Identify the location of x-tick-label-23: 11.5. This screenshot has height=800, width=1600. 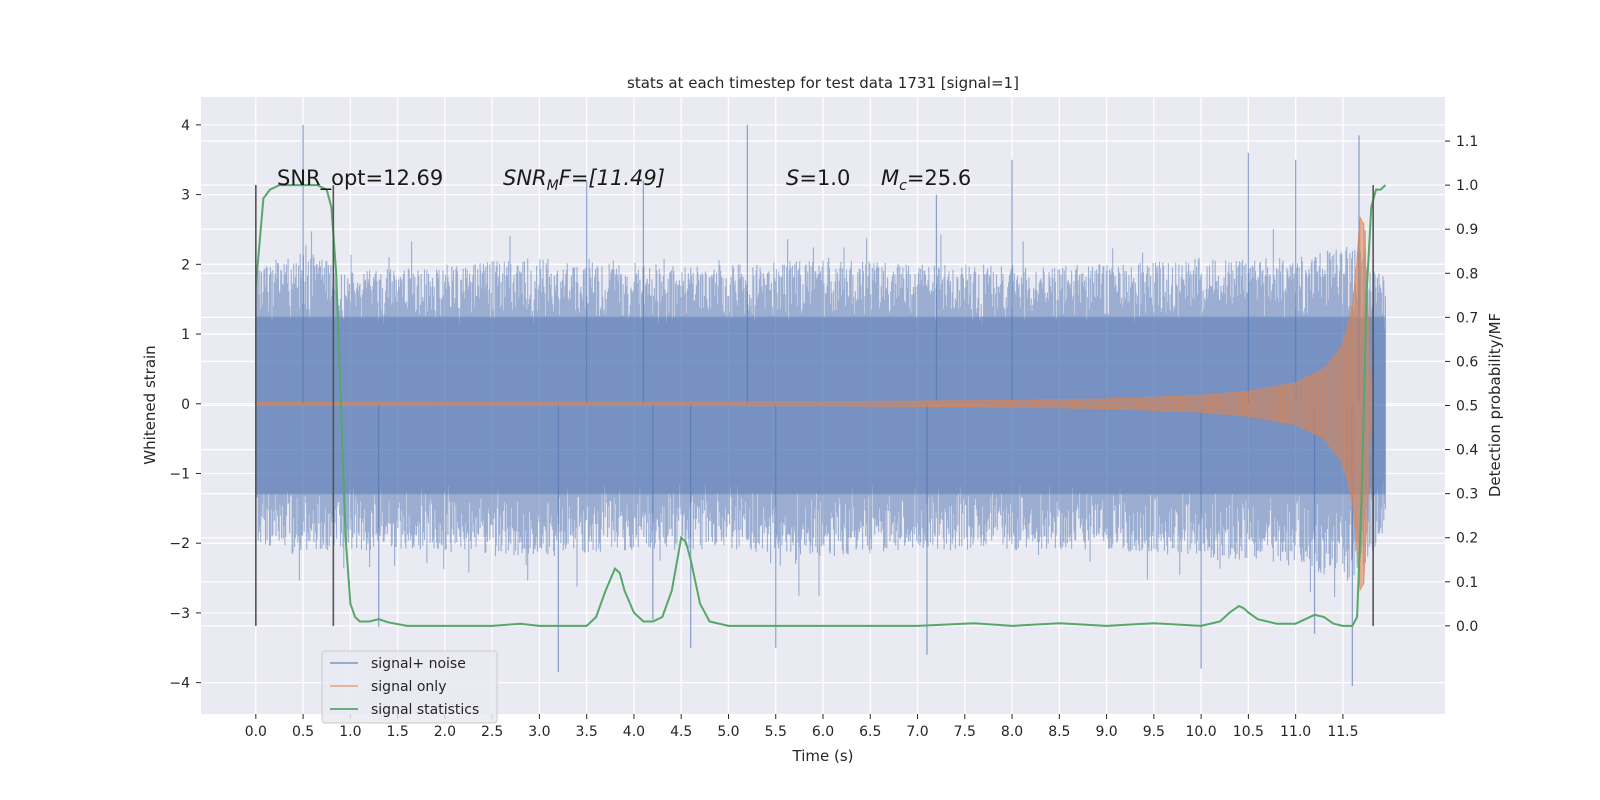
(1342, 732).